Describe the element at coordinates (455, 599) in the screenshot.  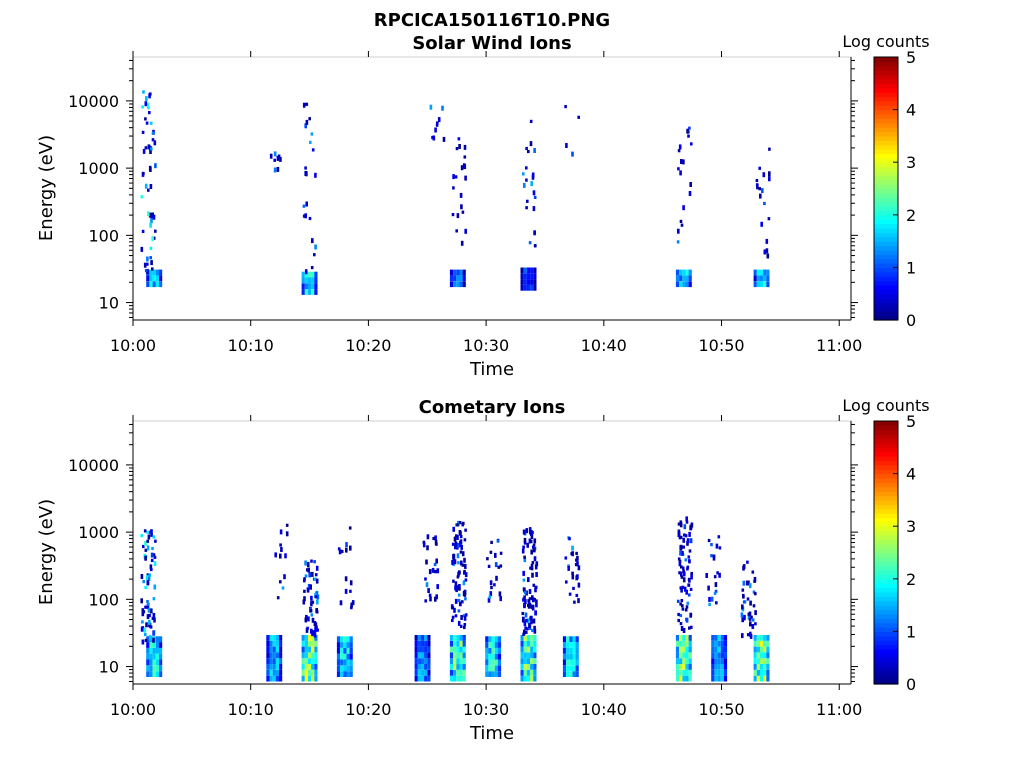
I see `spectrogram-cells` at that location.